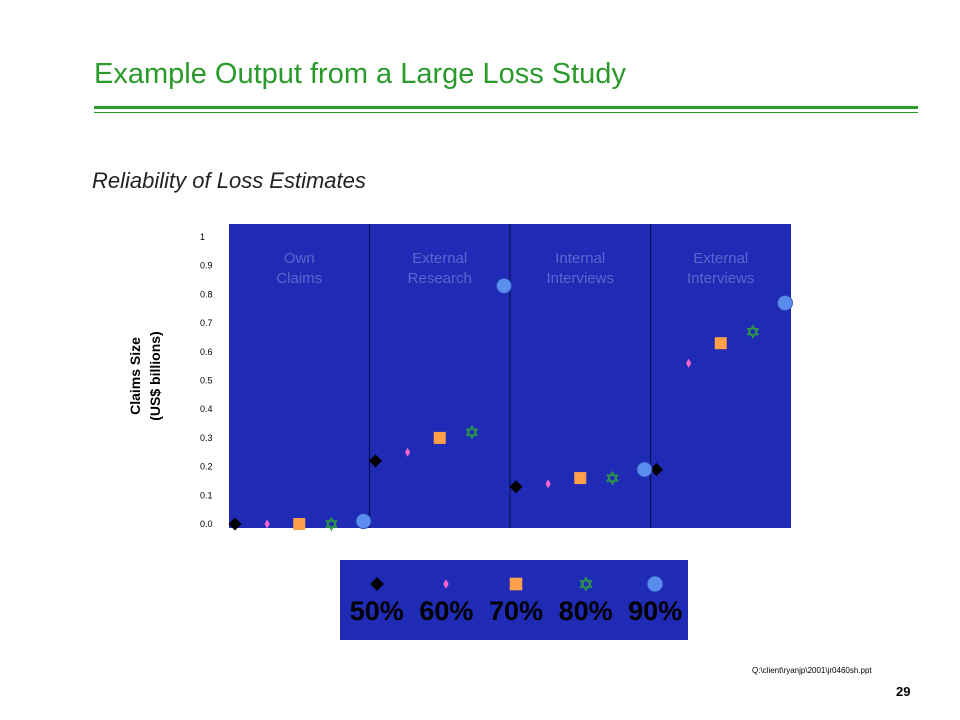  I want to click on footer-file-path: Q:\client\ryanjp\2001\jr0460sh.ppt, so click(812, 670).